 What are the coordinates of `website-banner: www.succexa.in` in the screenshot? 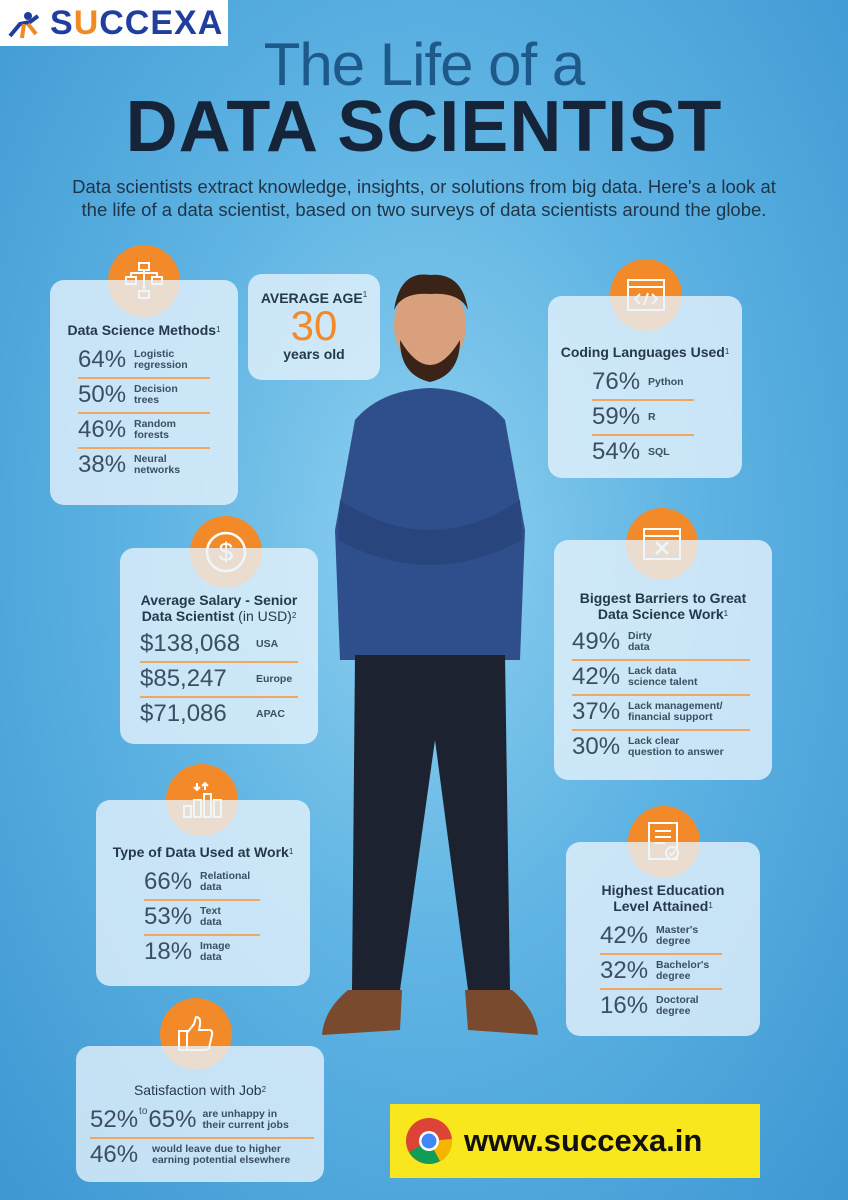 It's located at (575, 1141).